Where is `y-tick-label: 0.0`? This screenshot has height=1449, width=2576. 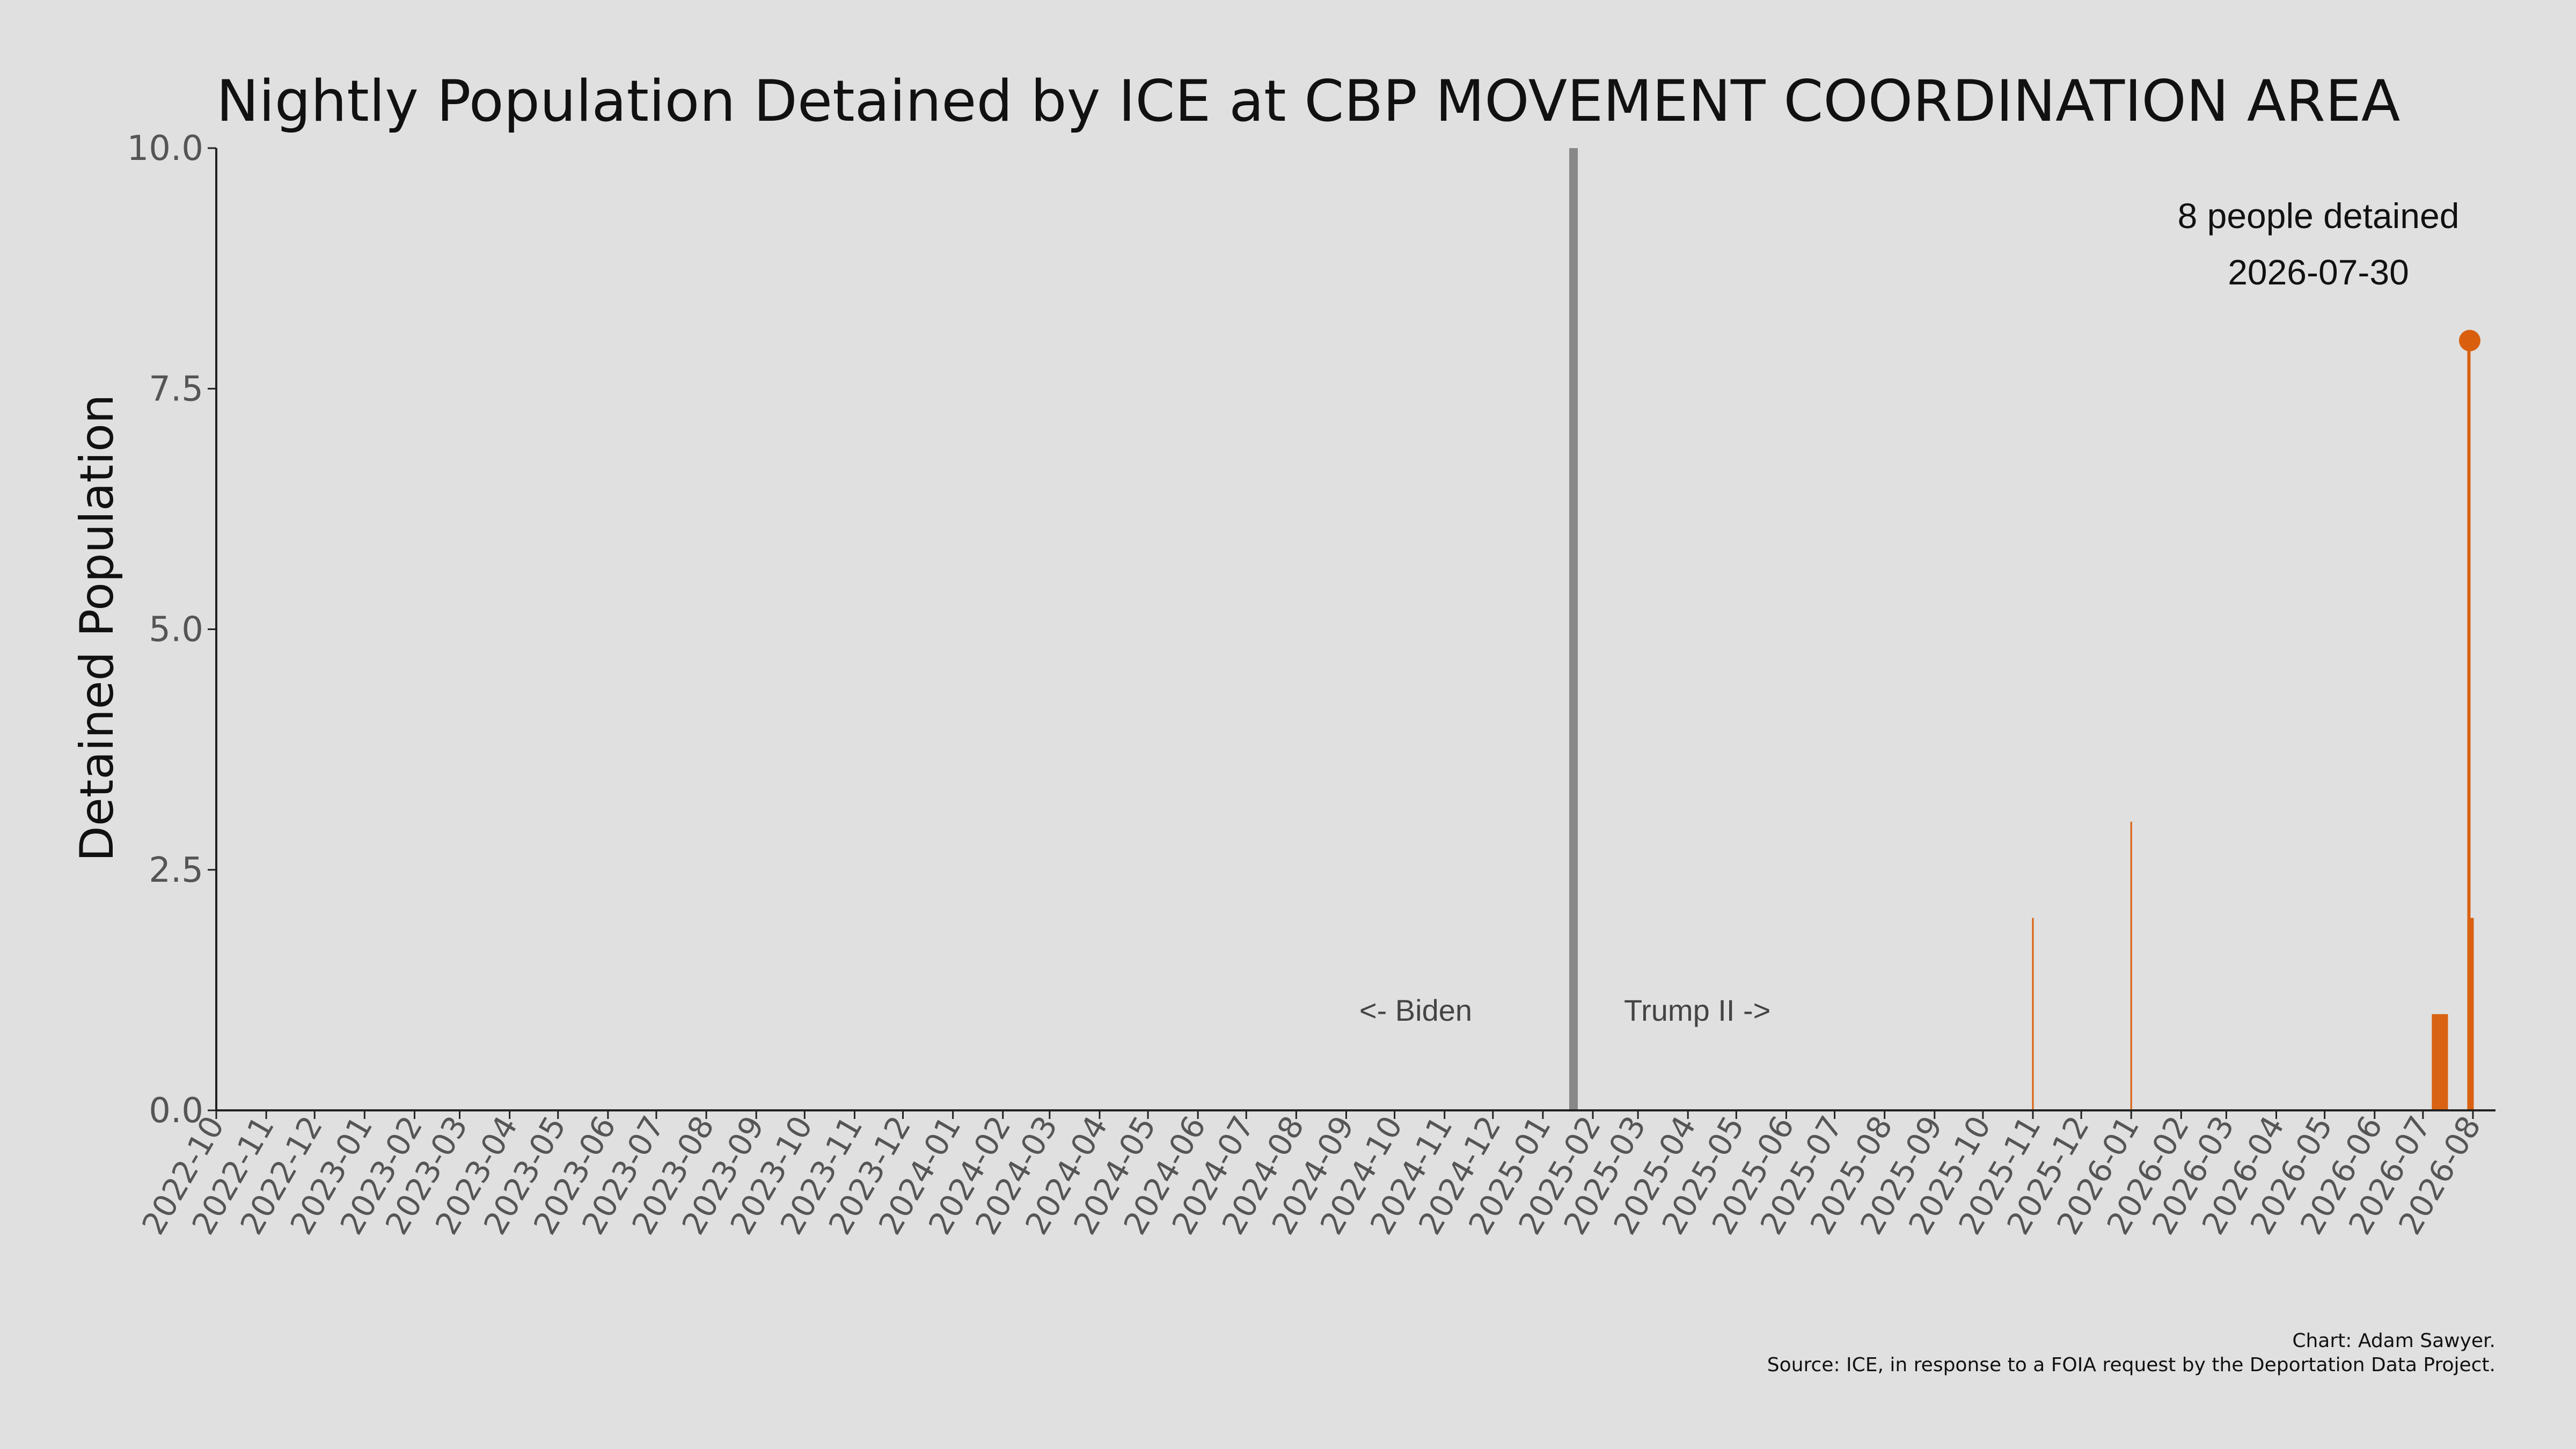 y-tick-label: 0.0 is located at coordinates (176, 1111).